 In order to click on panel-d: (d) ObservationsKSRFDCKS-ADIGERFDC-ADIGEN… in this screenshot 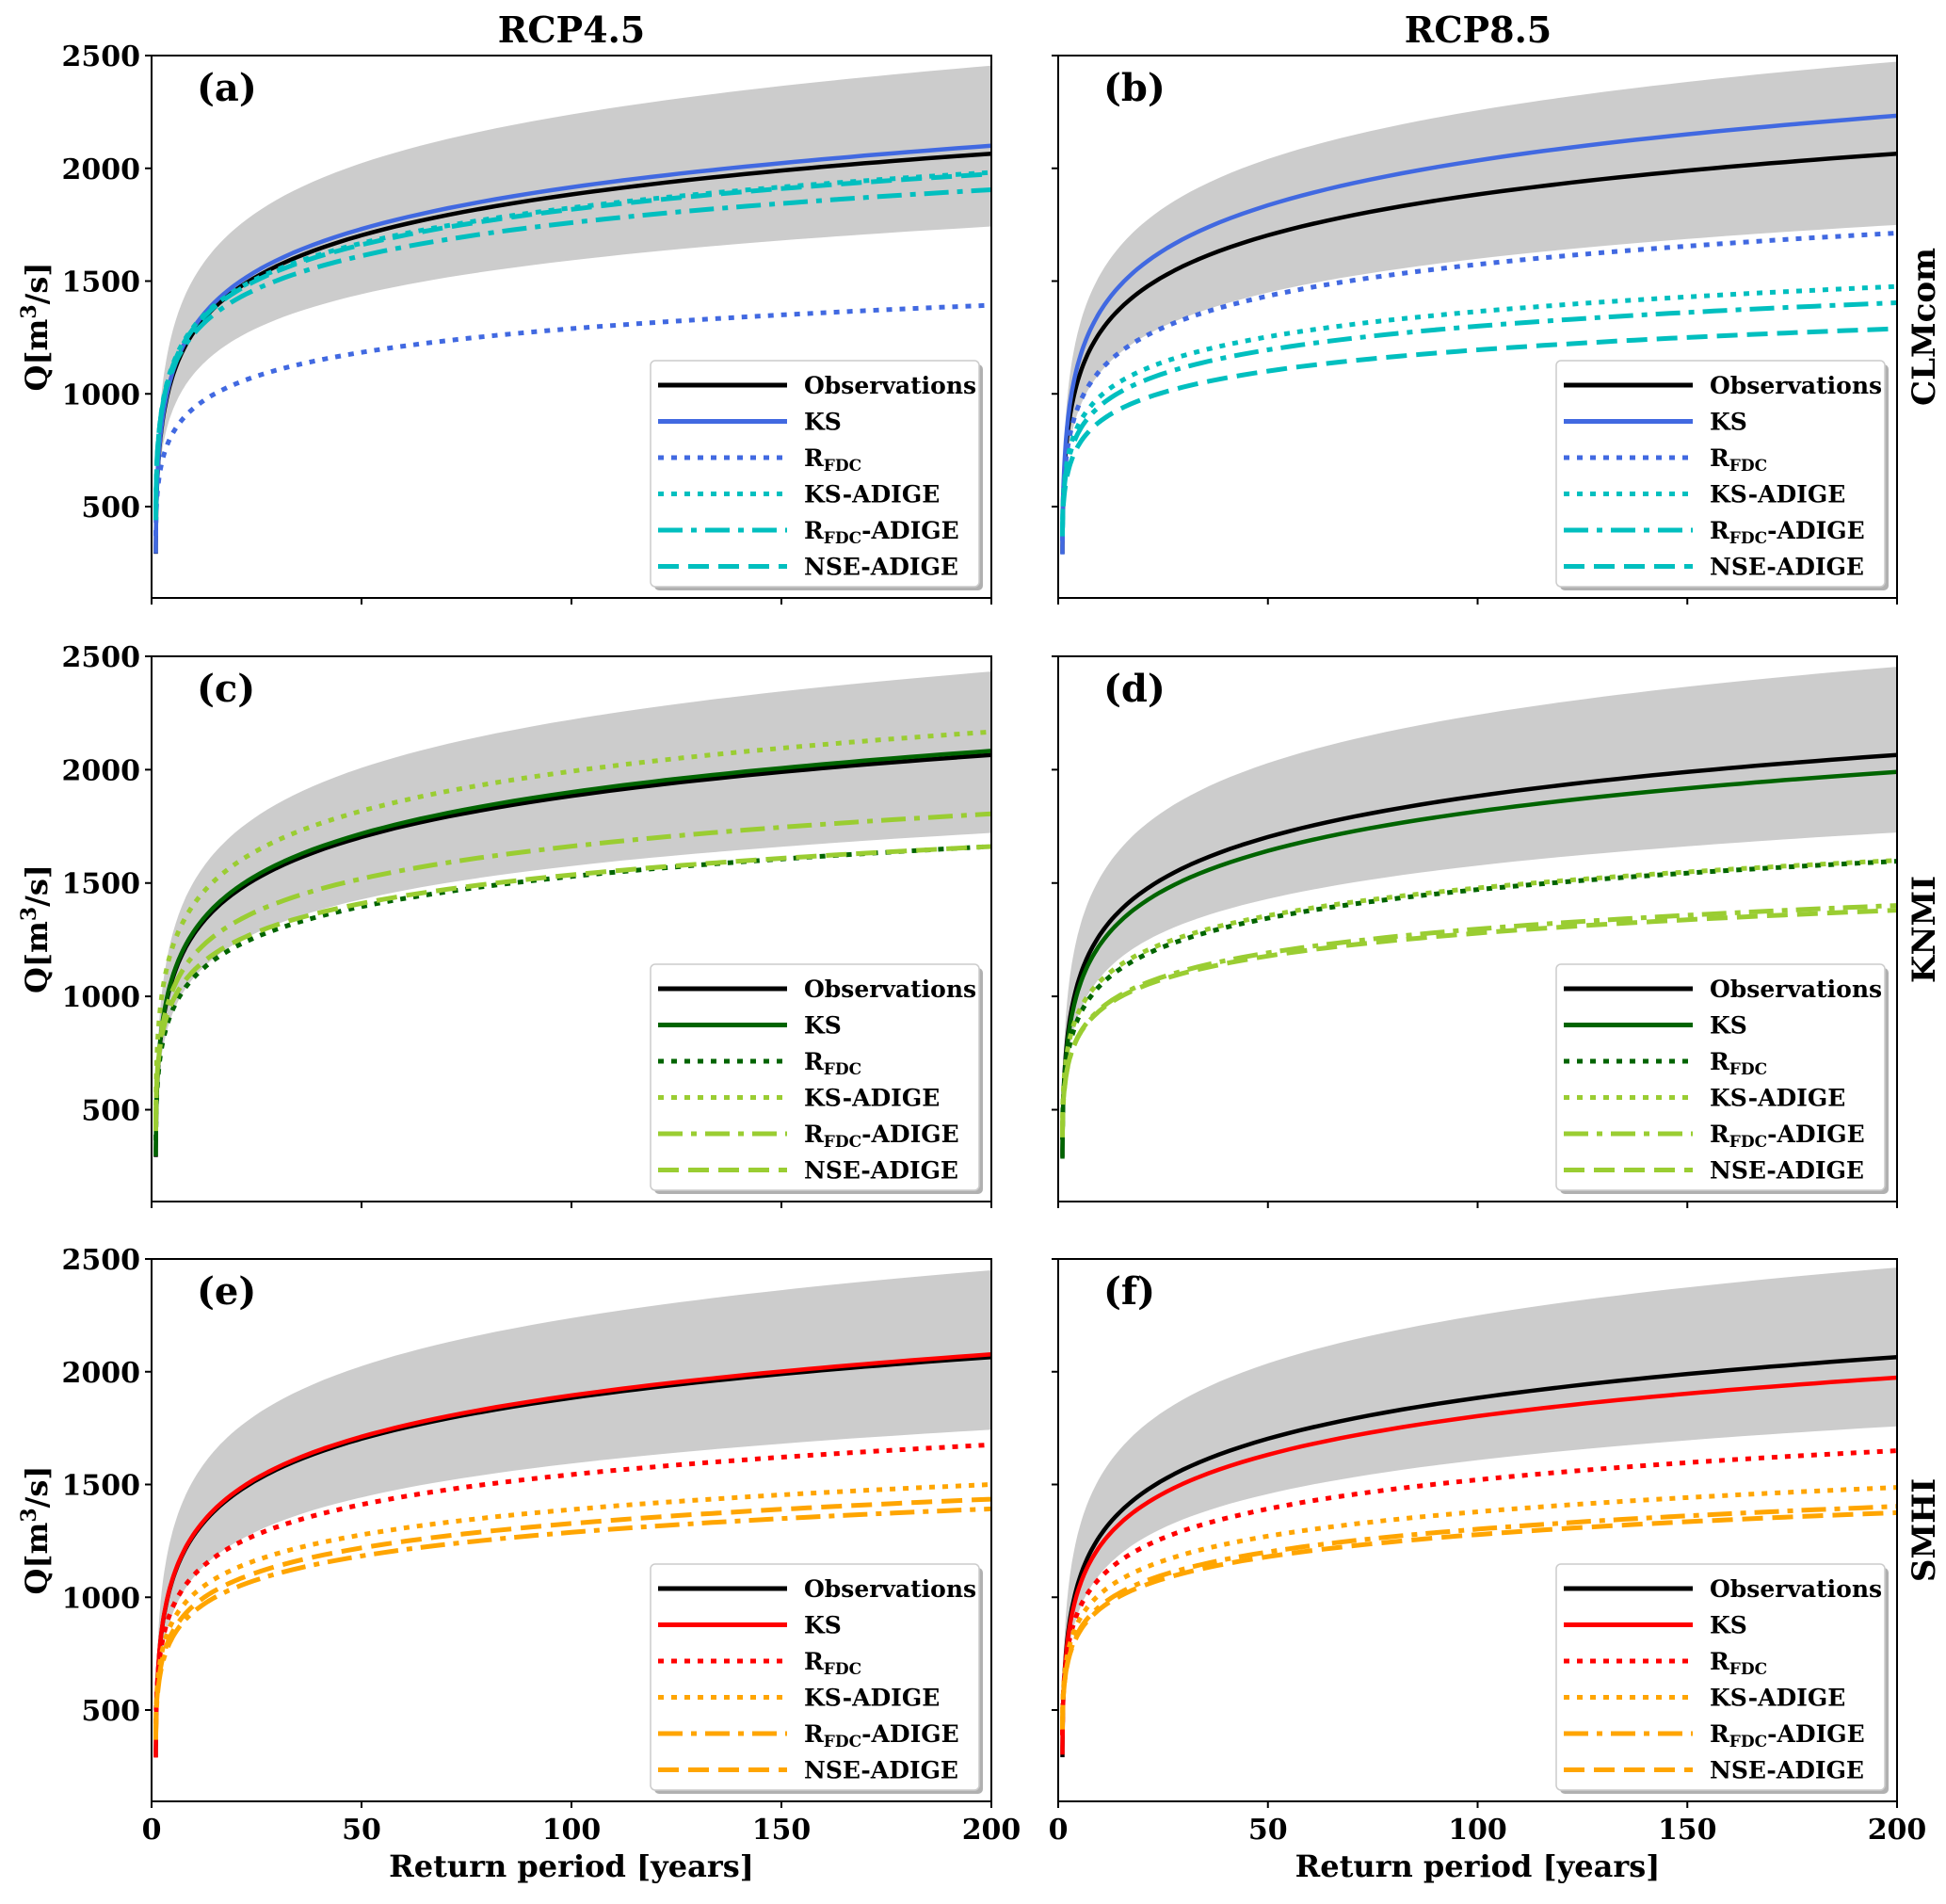, I will do `click(1475, 931)`.